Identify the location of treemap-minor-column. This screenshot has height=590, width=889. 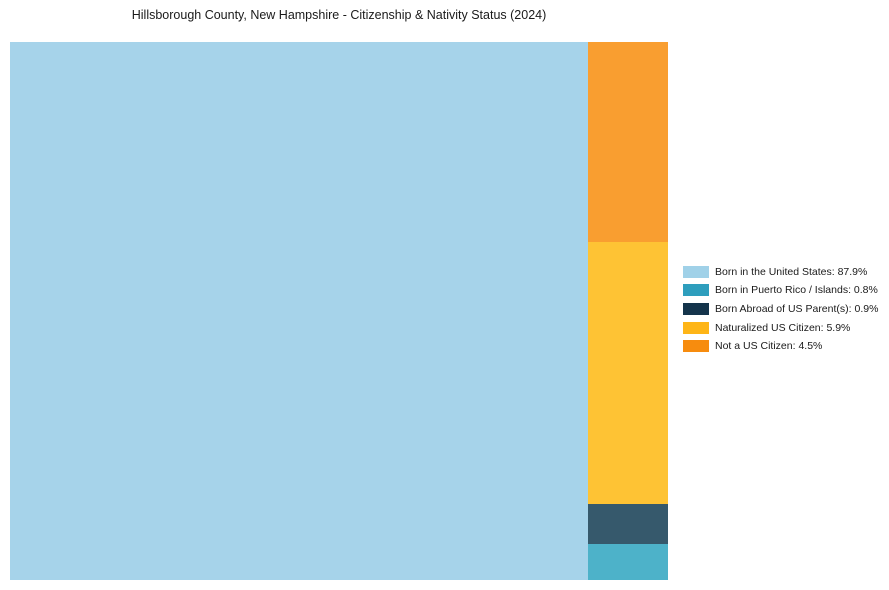
(628, 311).